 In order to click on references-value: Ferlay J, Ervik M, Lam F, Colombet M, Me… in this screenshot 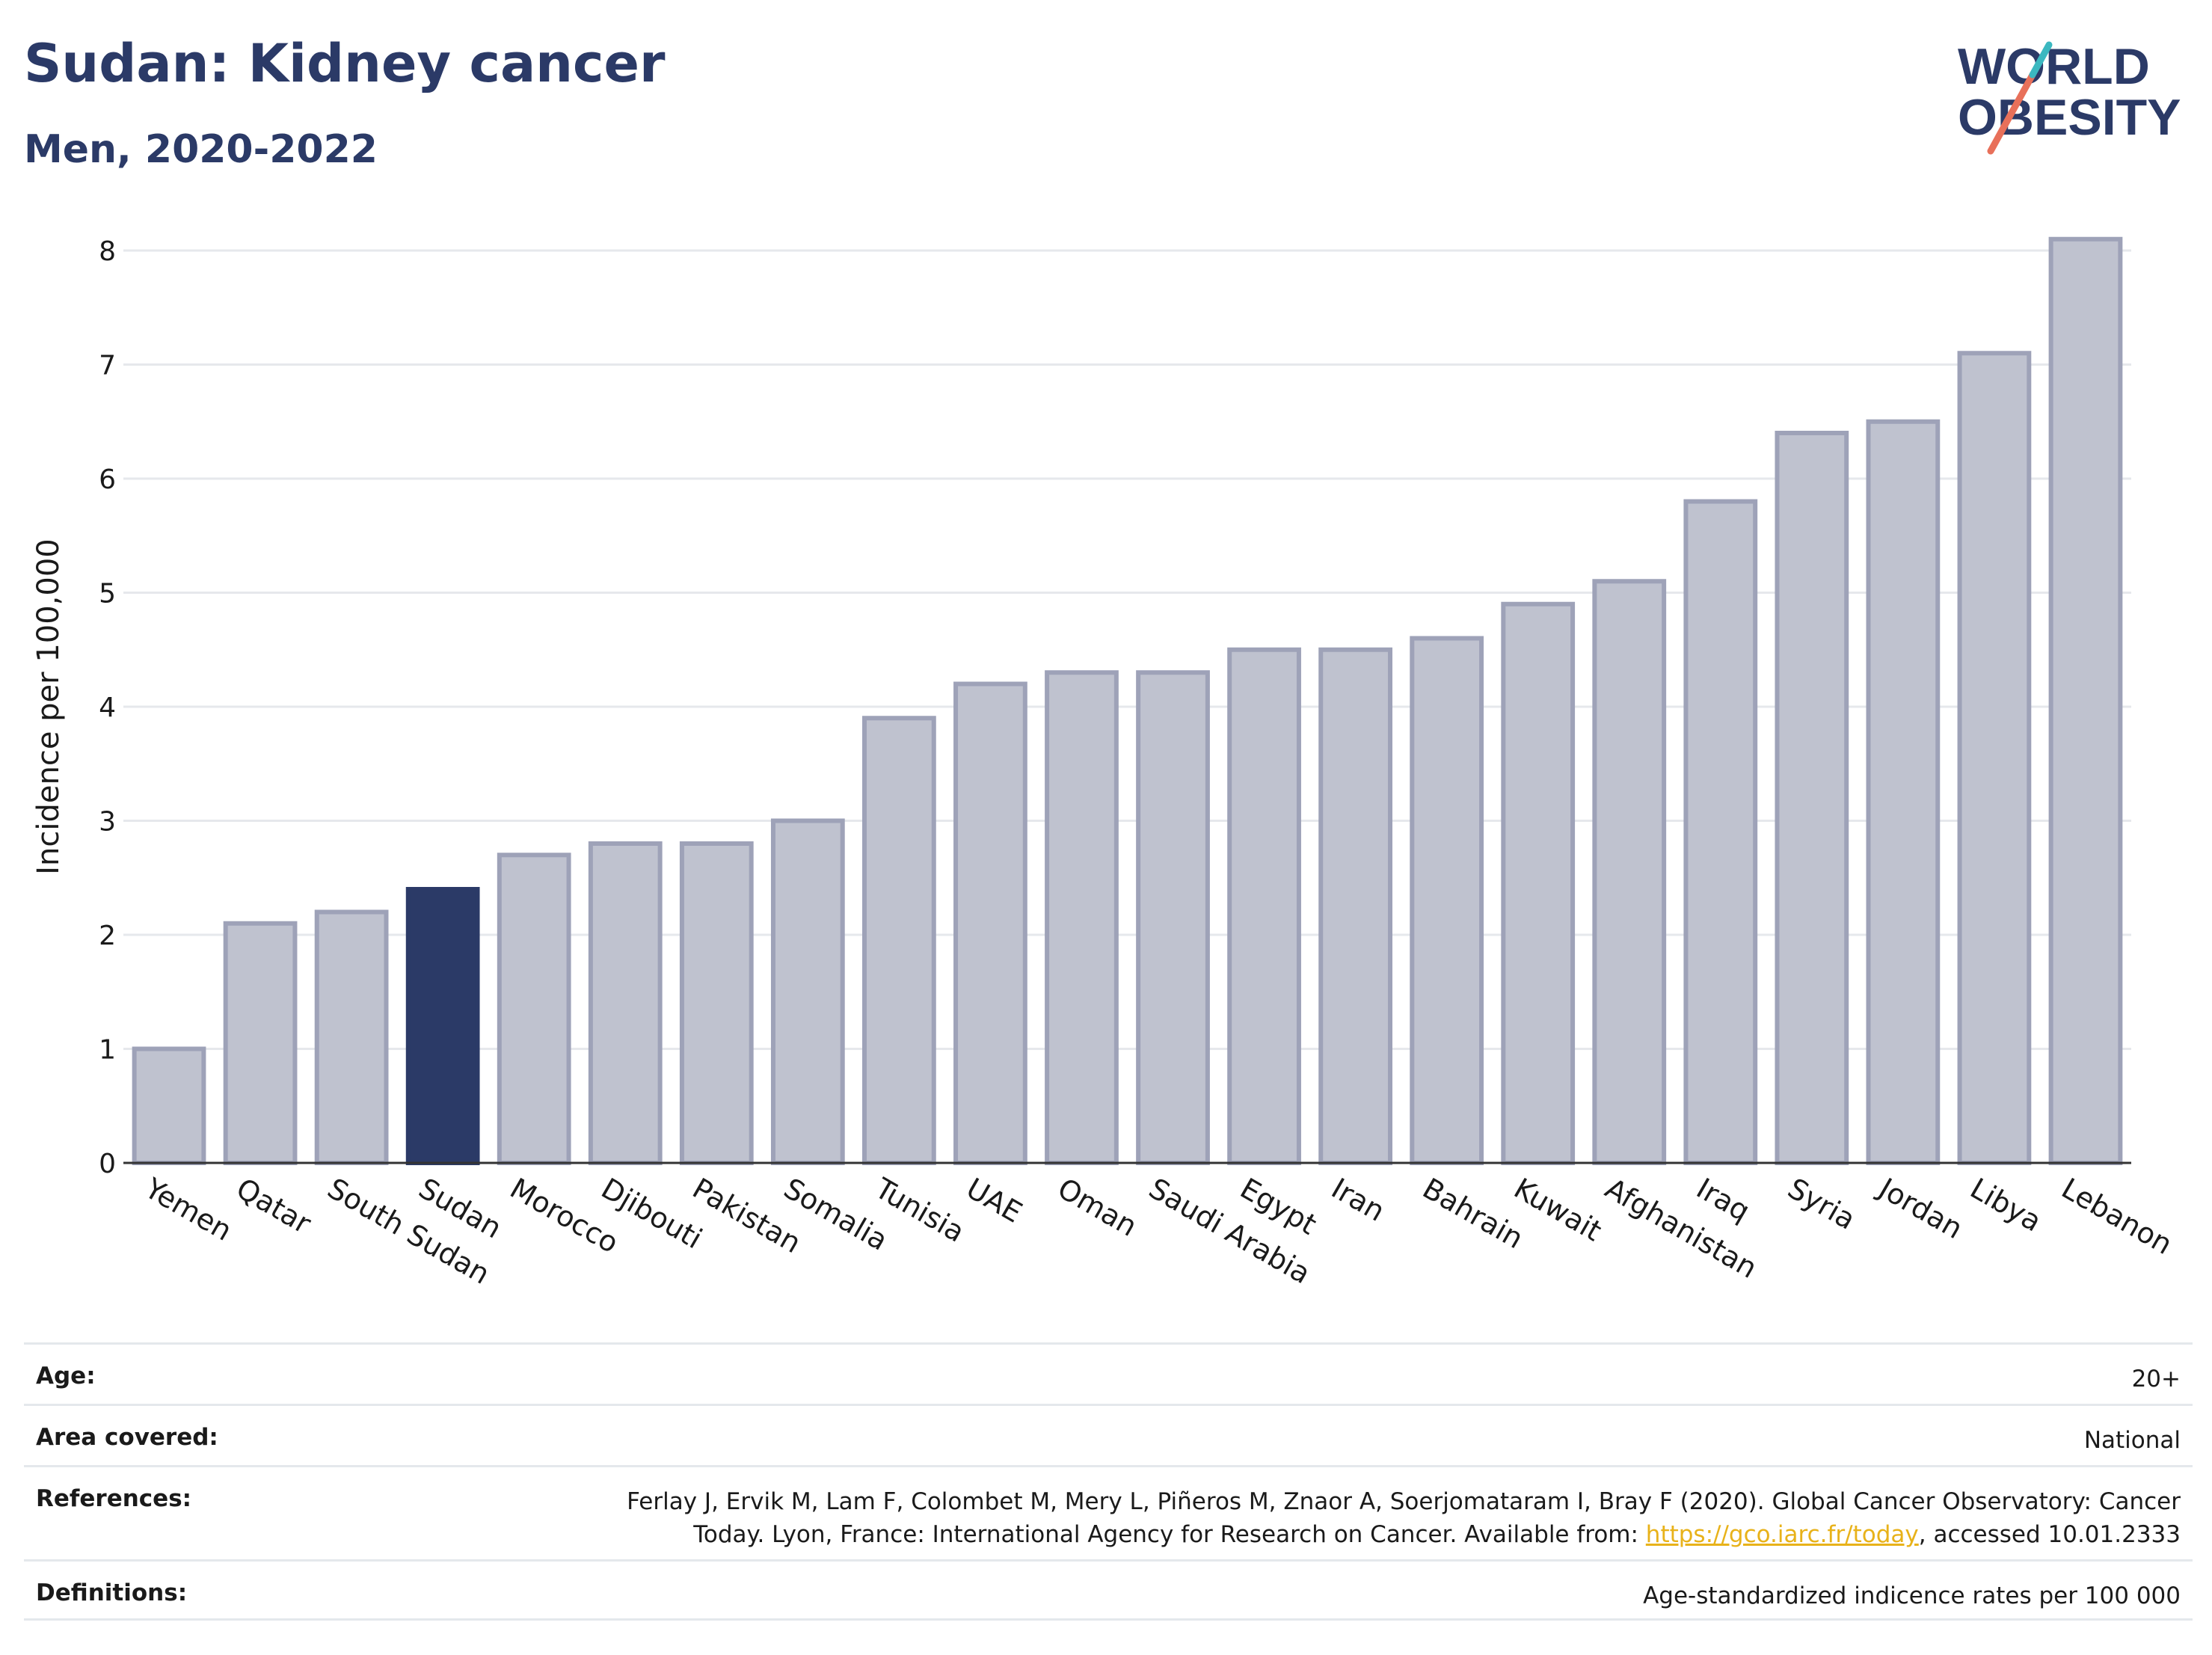, I will do `click(1404, 1513)`.